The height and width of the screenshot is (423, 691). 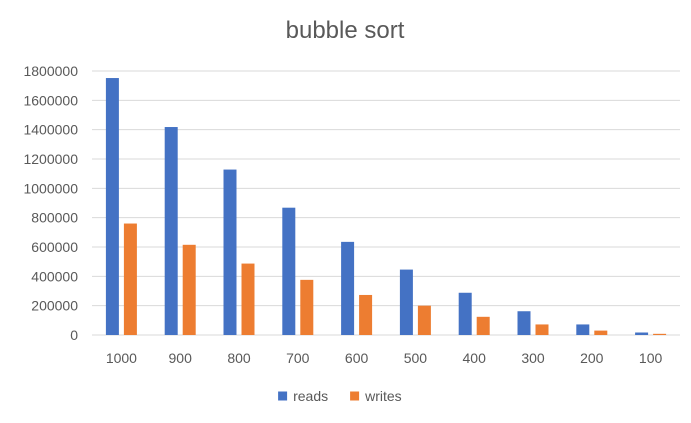 What do you see at coordinates (298, 358) in the screenshot?
I see `x-tick-label: 700` at bounding box center [298, 358].